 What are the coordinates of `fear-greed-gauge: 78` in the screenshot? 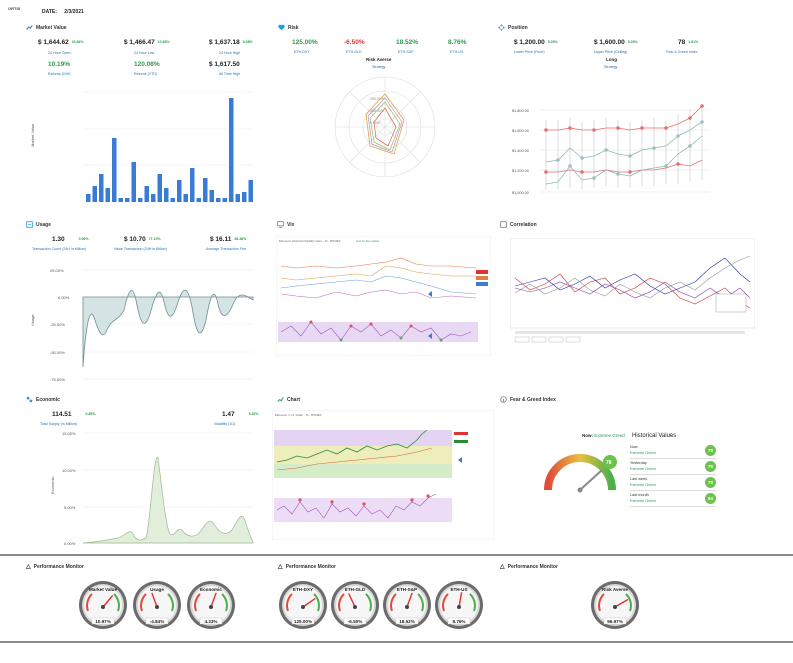 It's located at (580, 473).